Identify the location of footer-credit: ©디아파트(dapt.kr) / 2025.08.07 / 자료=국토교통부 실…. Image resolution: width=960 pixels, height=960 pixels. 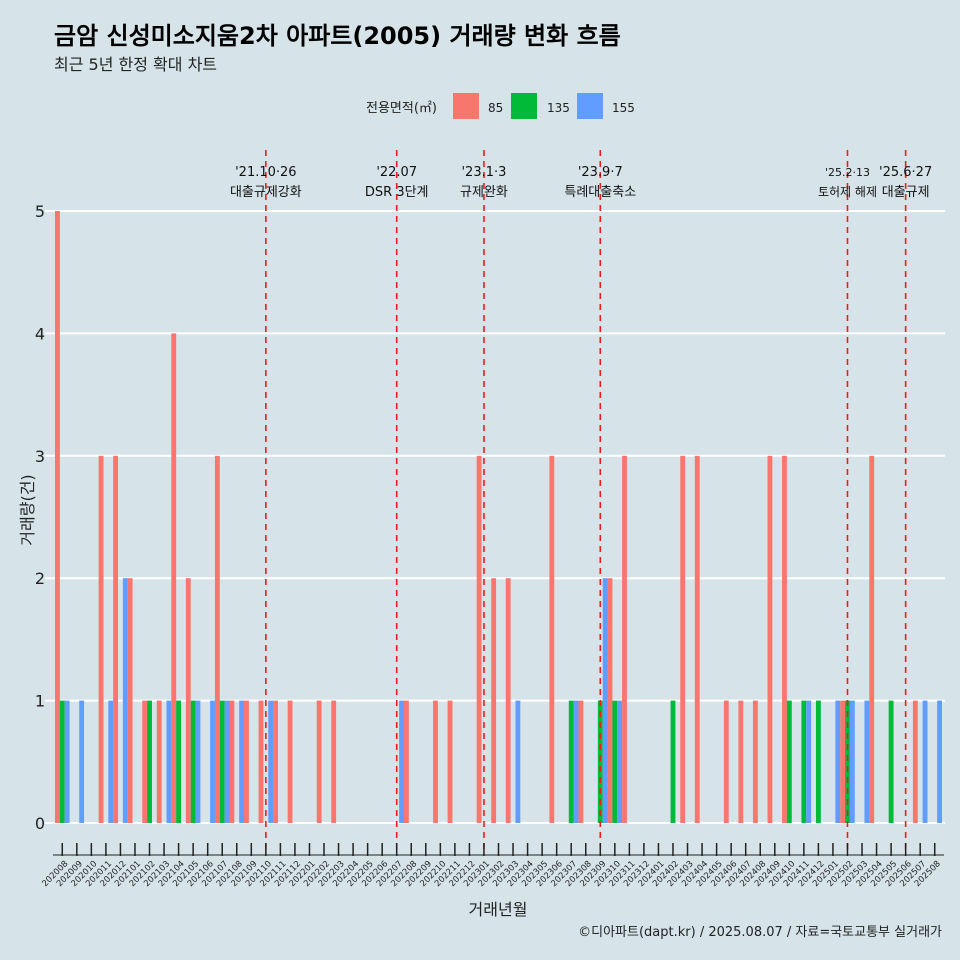
(760, 932).